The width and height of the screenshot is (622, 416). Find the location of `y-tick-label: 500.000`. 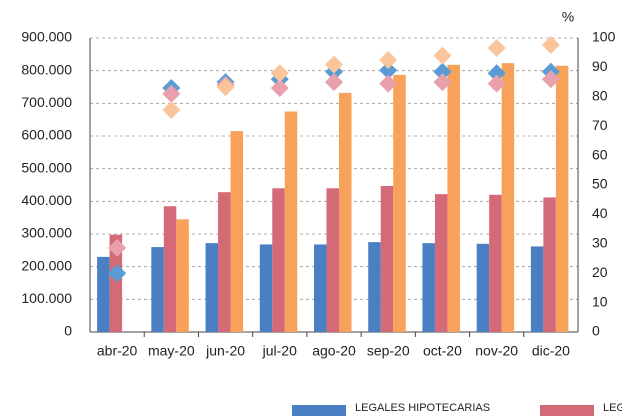

y-tick-label: 500.000 is located at coordinates (46, 167).